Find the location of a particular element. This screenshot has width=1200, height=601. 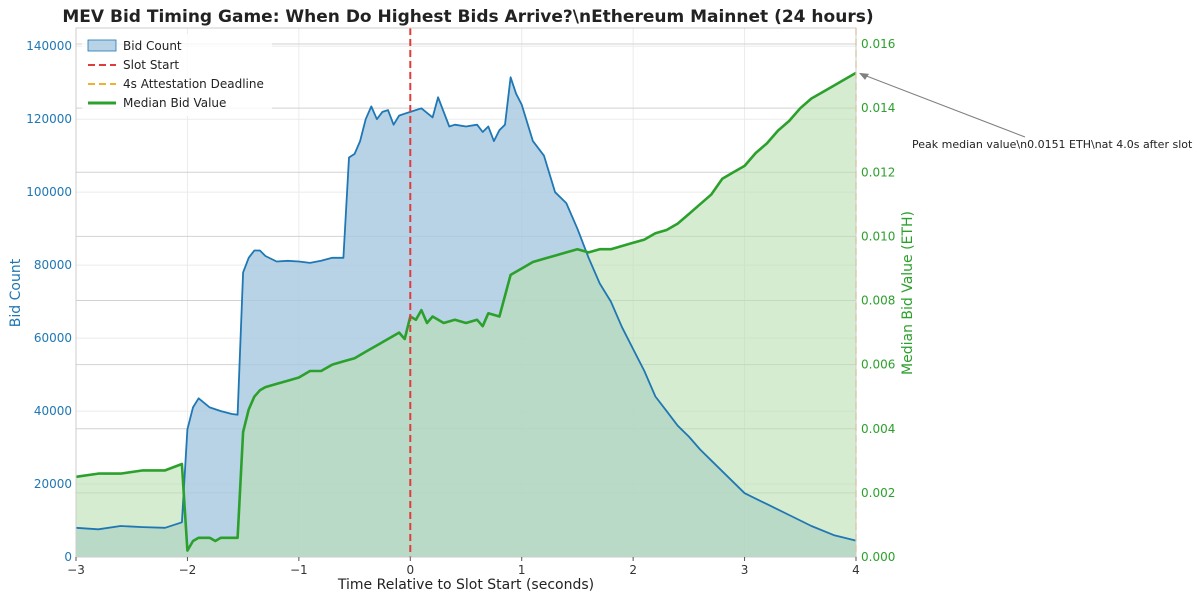

x-axis-ticks: −3 −2 −1 0 1 2 3 4 is located at coordinates (463, 567).